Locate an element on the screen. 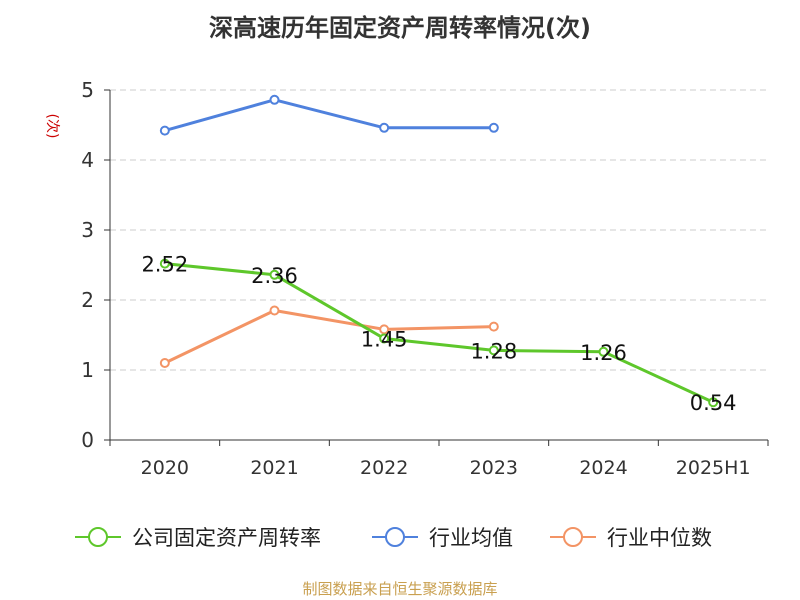 The image size is (800, 600). data-label: 2.36 is located at coordinates (274, 276).